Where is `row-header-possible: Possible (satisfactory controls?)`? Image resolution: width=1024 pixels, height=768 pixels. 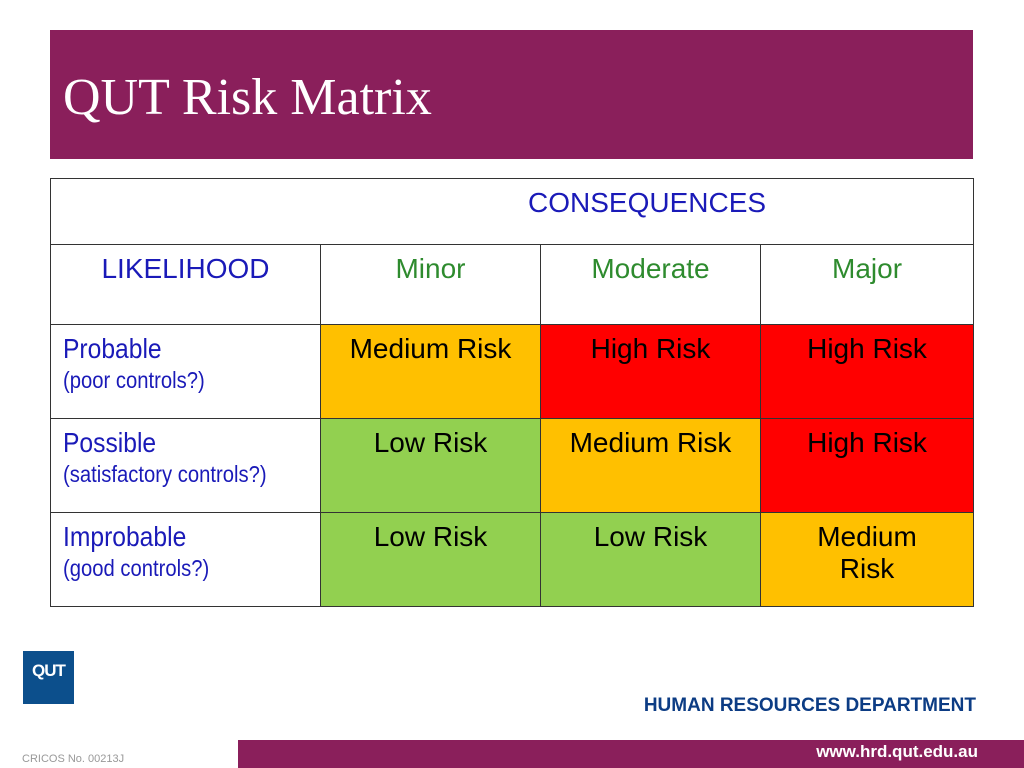 row-header-possible: Possible (satisfactory controls?) is located at coordinates (185, 465).